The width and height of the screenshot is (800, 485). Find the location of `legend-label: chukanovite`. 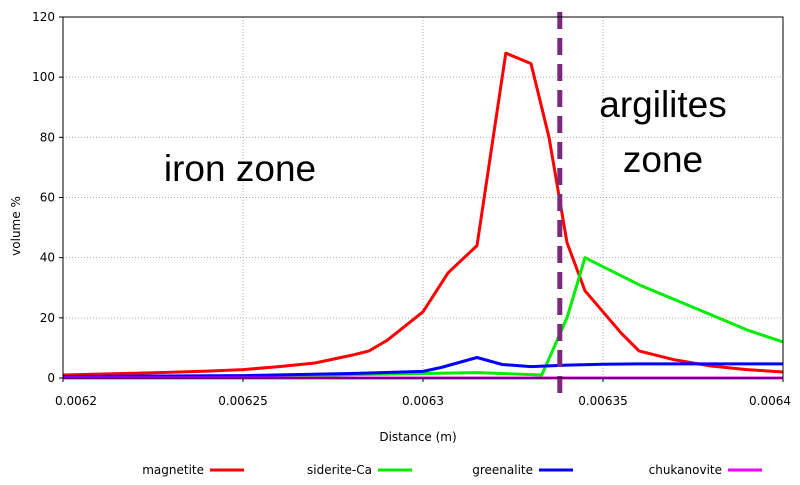

legend-label: chukanovite is located at coordinates (685, 470).